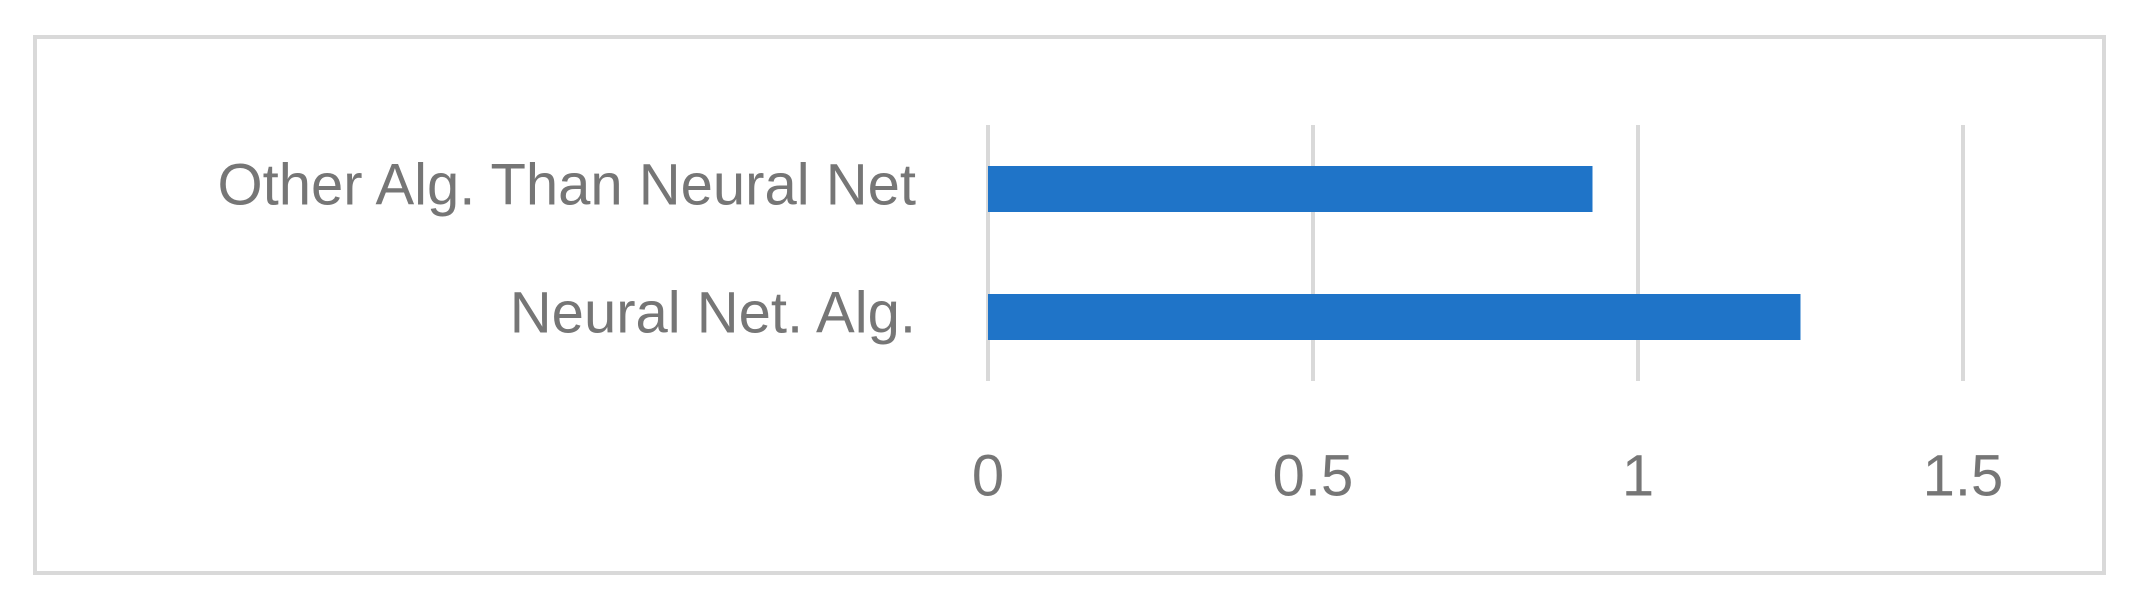  Describe the element at coordinates (1313, 475) in the screenshot. I see `x-tick-label: 0.5` at that location.